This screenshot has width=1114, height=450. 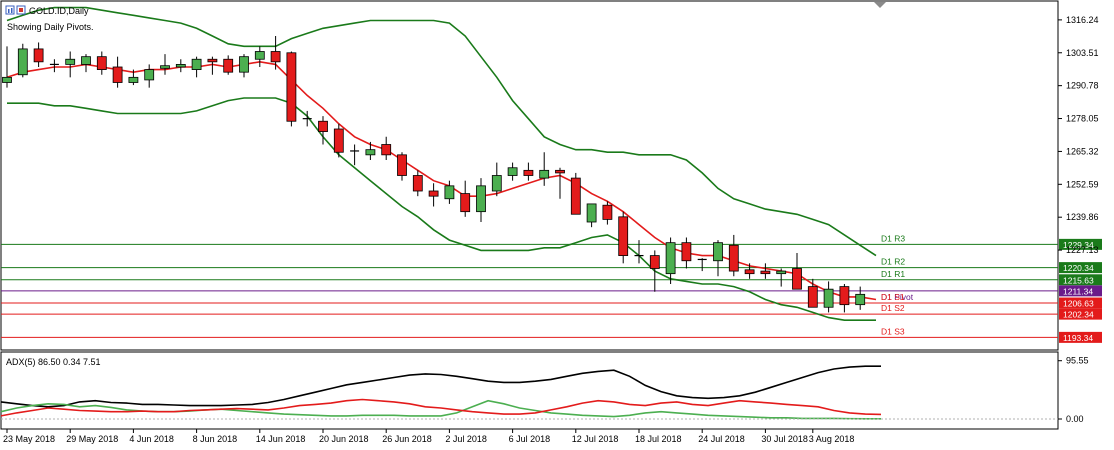 I want to click on chart-subtitle: Showing Daily Pivots., so click(x=50, y=27).